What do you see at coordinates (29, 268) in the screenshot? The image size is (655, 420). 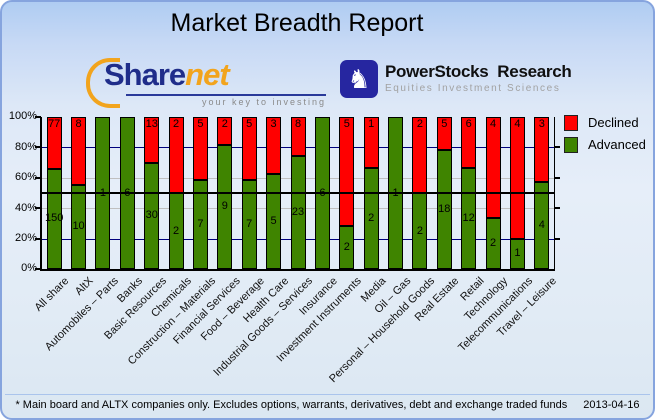 I see `y-axis-label-0: 0%` at bounding box center [29, 268].